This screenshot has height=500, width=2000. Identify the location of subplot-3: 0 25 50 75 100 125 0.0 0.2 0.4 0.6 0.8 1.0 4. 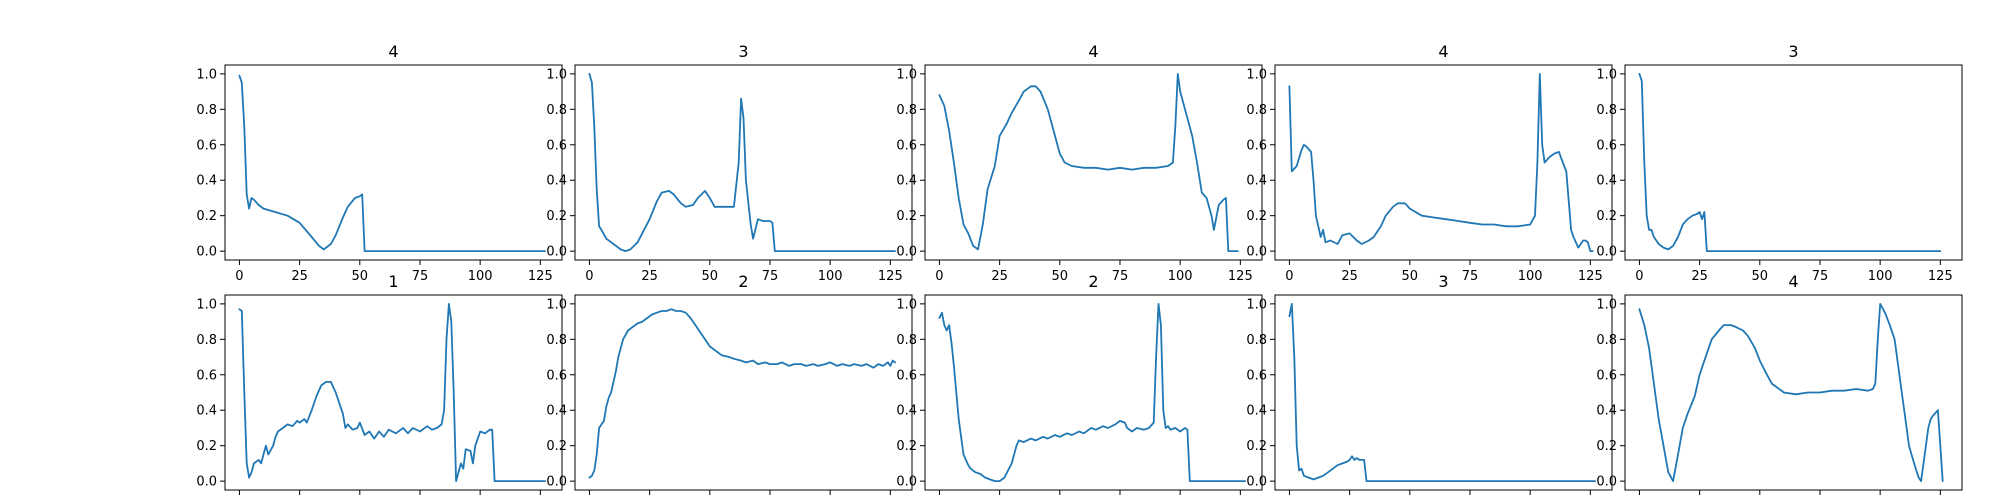
(1079, 163).